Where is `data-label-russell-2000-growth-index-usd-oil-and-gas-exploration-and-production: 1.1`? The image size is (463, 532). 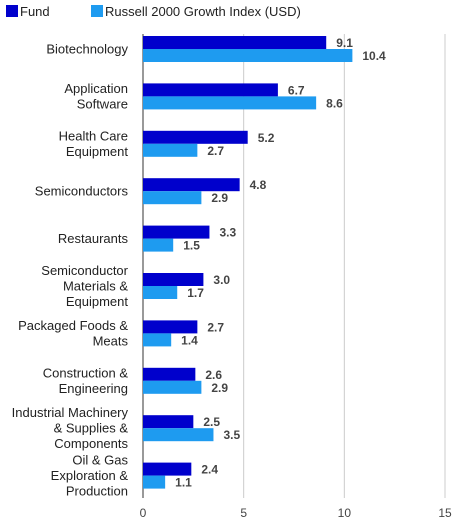
data-label-russell-2000-growth-index-usd-oil-and-gas-exploration-and-production: 1.1 is located at coordinates (183, 483).